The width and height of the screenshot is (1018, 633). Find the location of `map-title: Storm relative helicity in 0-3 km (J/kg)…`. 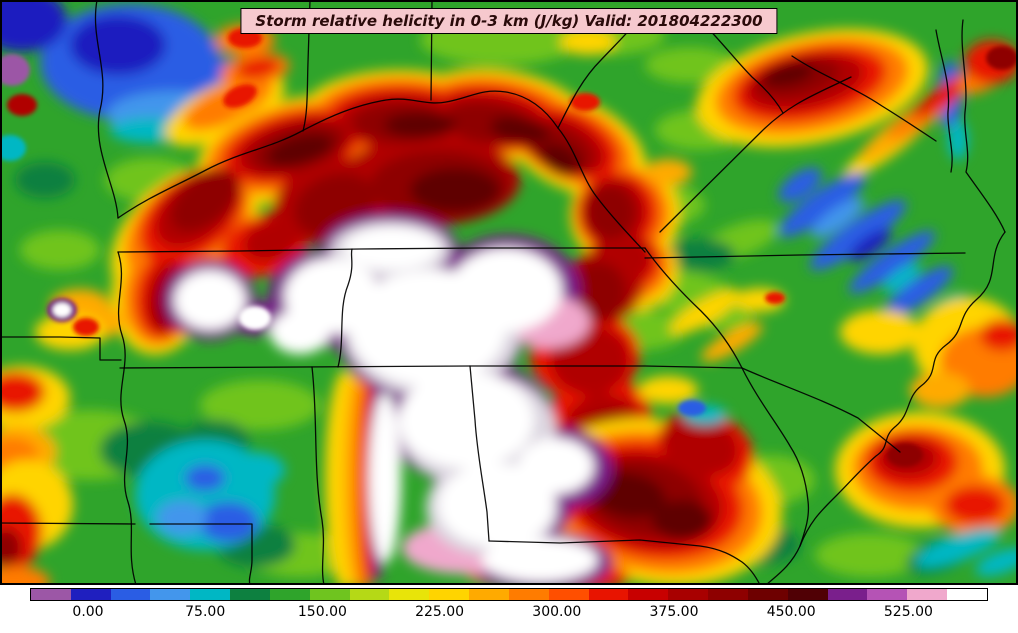

map-title: Storm relative helicity in 0-3 km (J/kg)… is located at coordinates (509, 21).